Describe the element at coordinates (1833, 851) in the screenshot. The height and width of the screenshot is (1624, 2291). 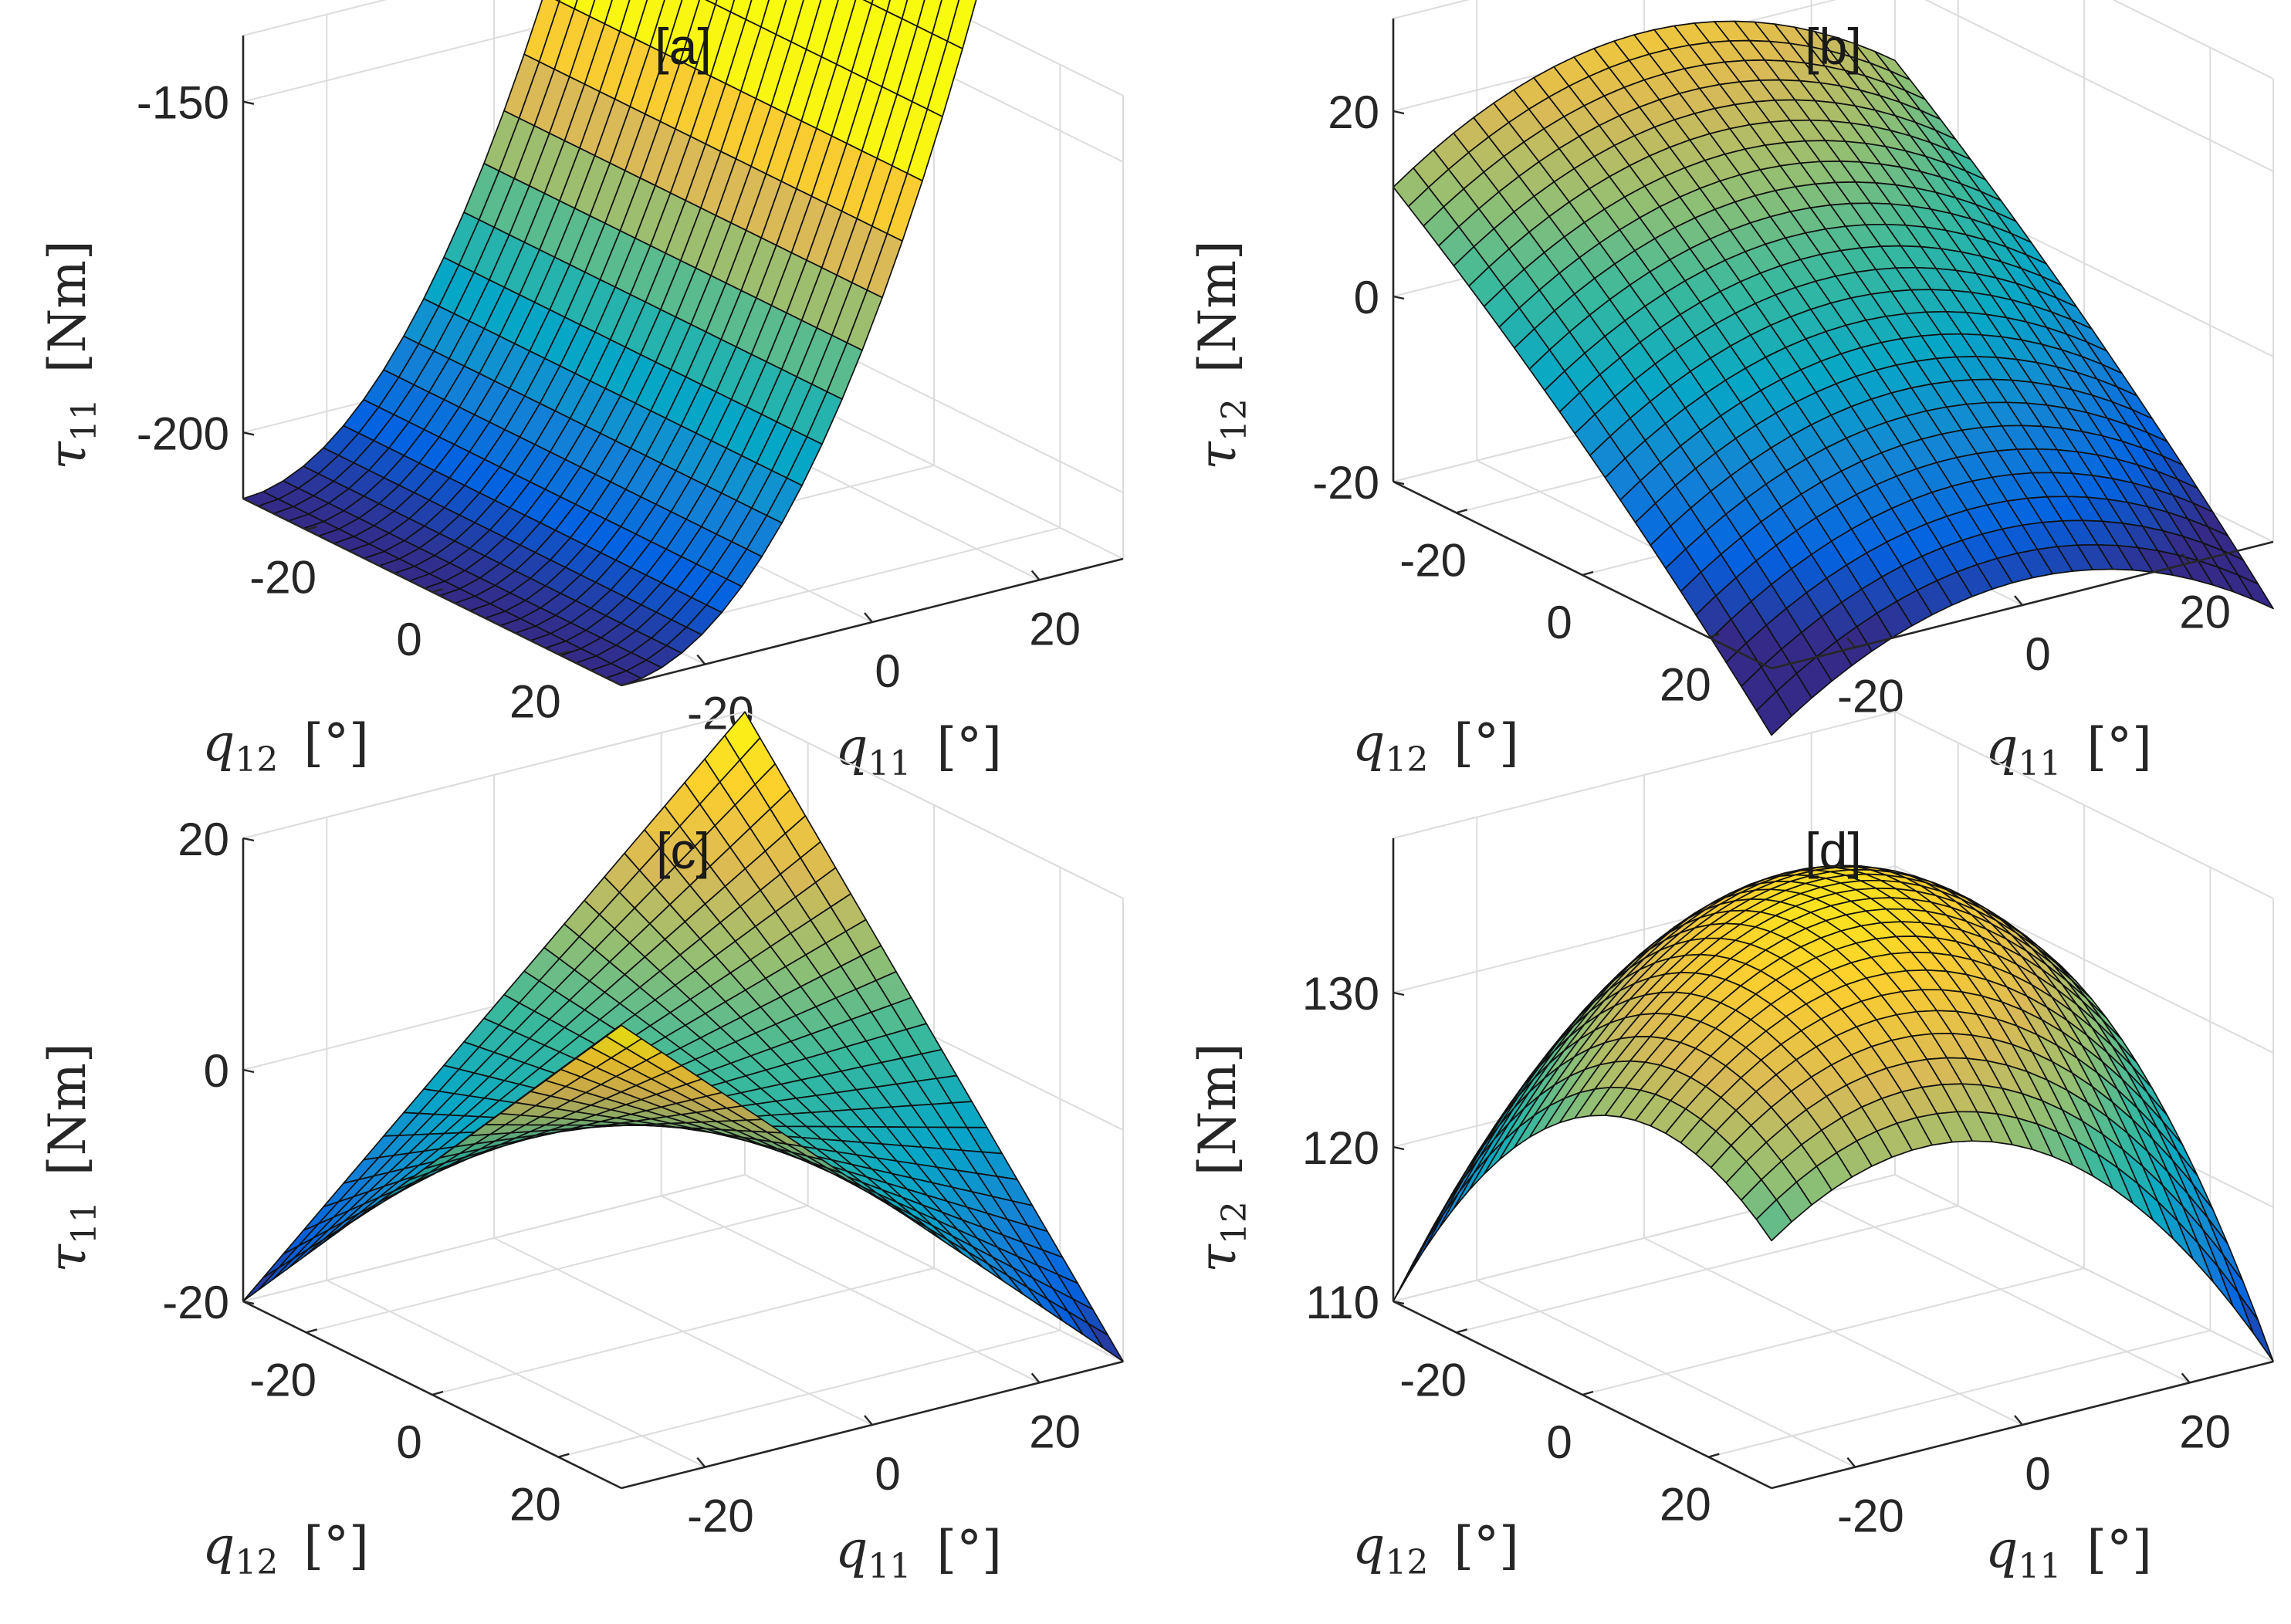
I see `panel-title: [d]` at that location.